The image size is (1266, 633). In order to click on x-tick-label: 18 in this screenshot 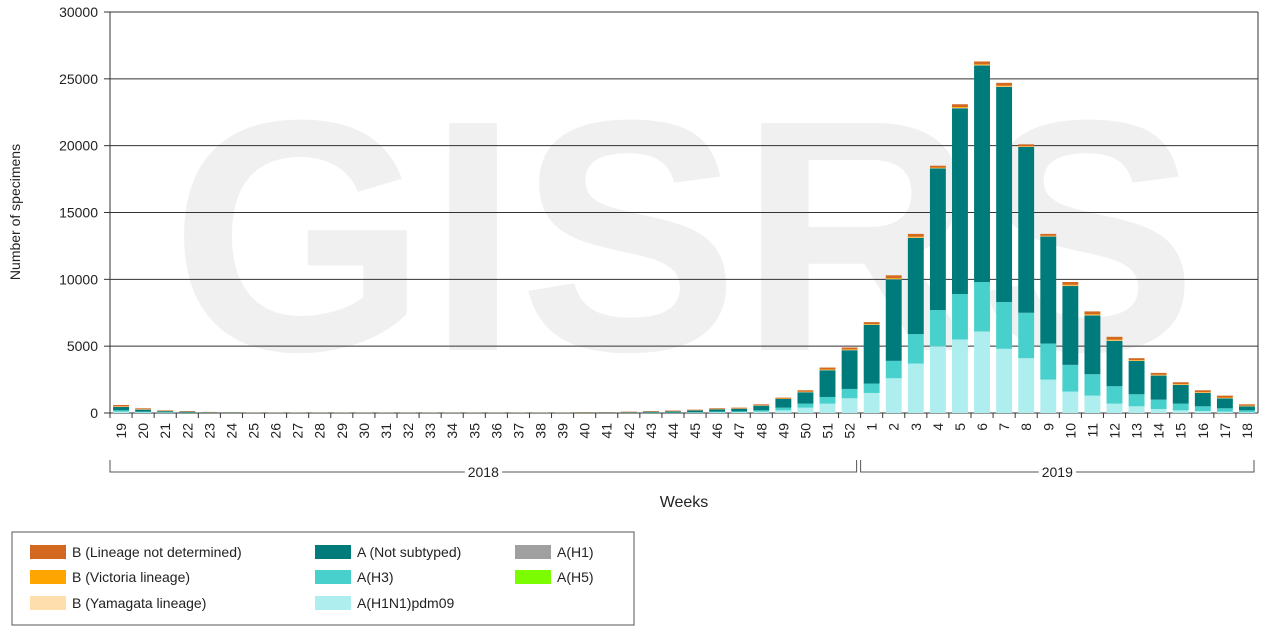, I will do `click(1247, 431)`.